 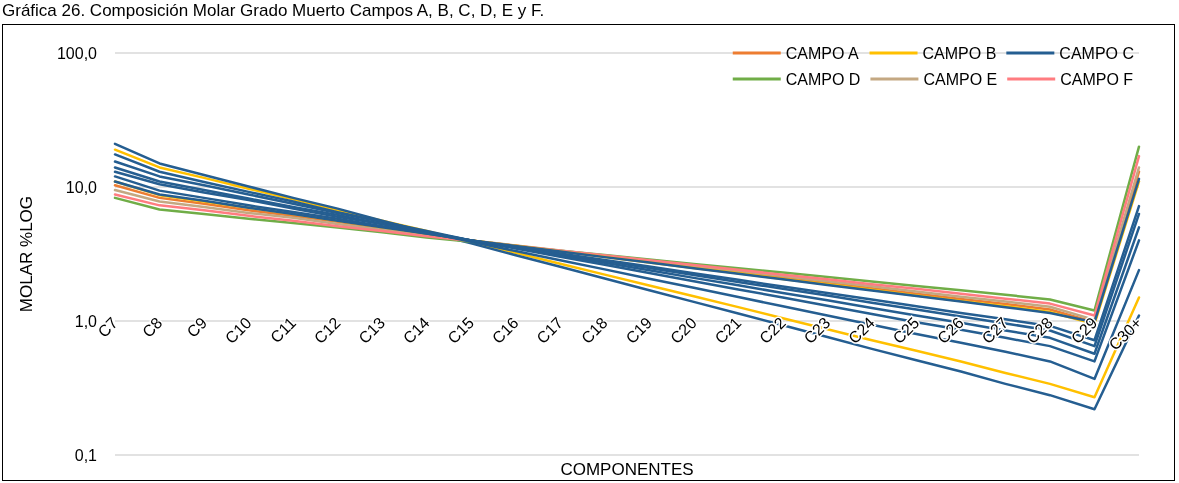 I want to click on x-tick-label: C12, so click(x=327, y=330).